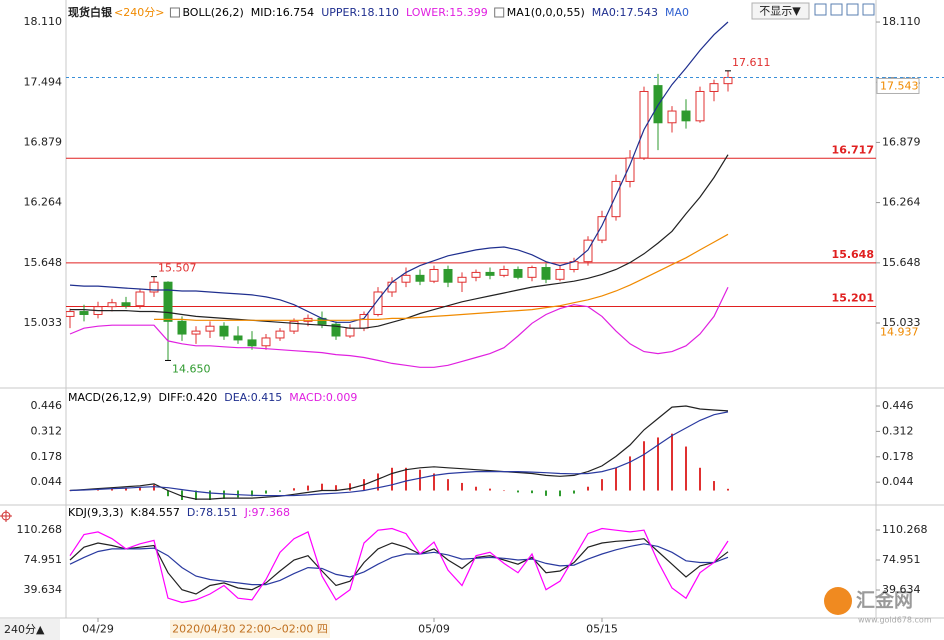  Describe the element at coordinates (43, 262) in the screenshot. I see `y-tick-label: 15.648` at that location.